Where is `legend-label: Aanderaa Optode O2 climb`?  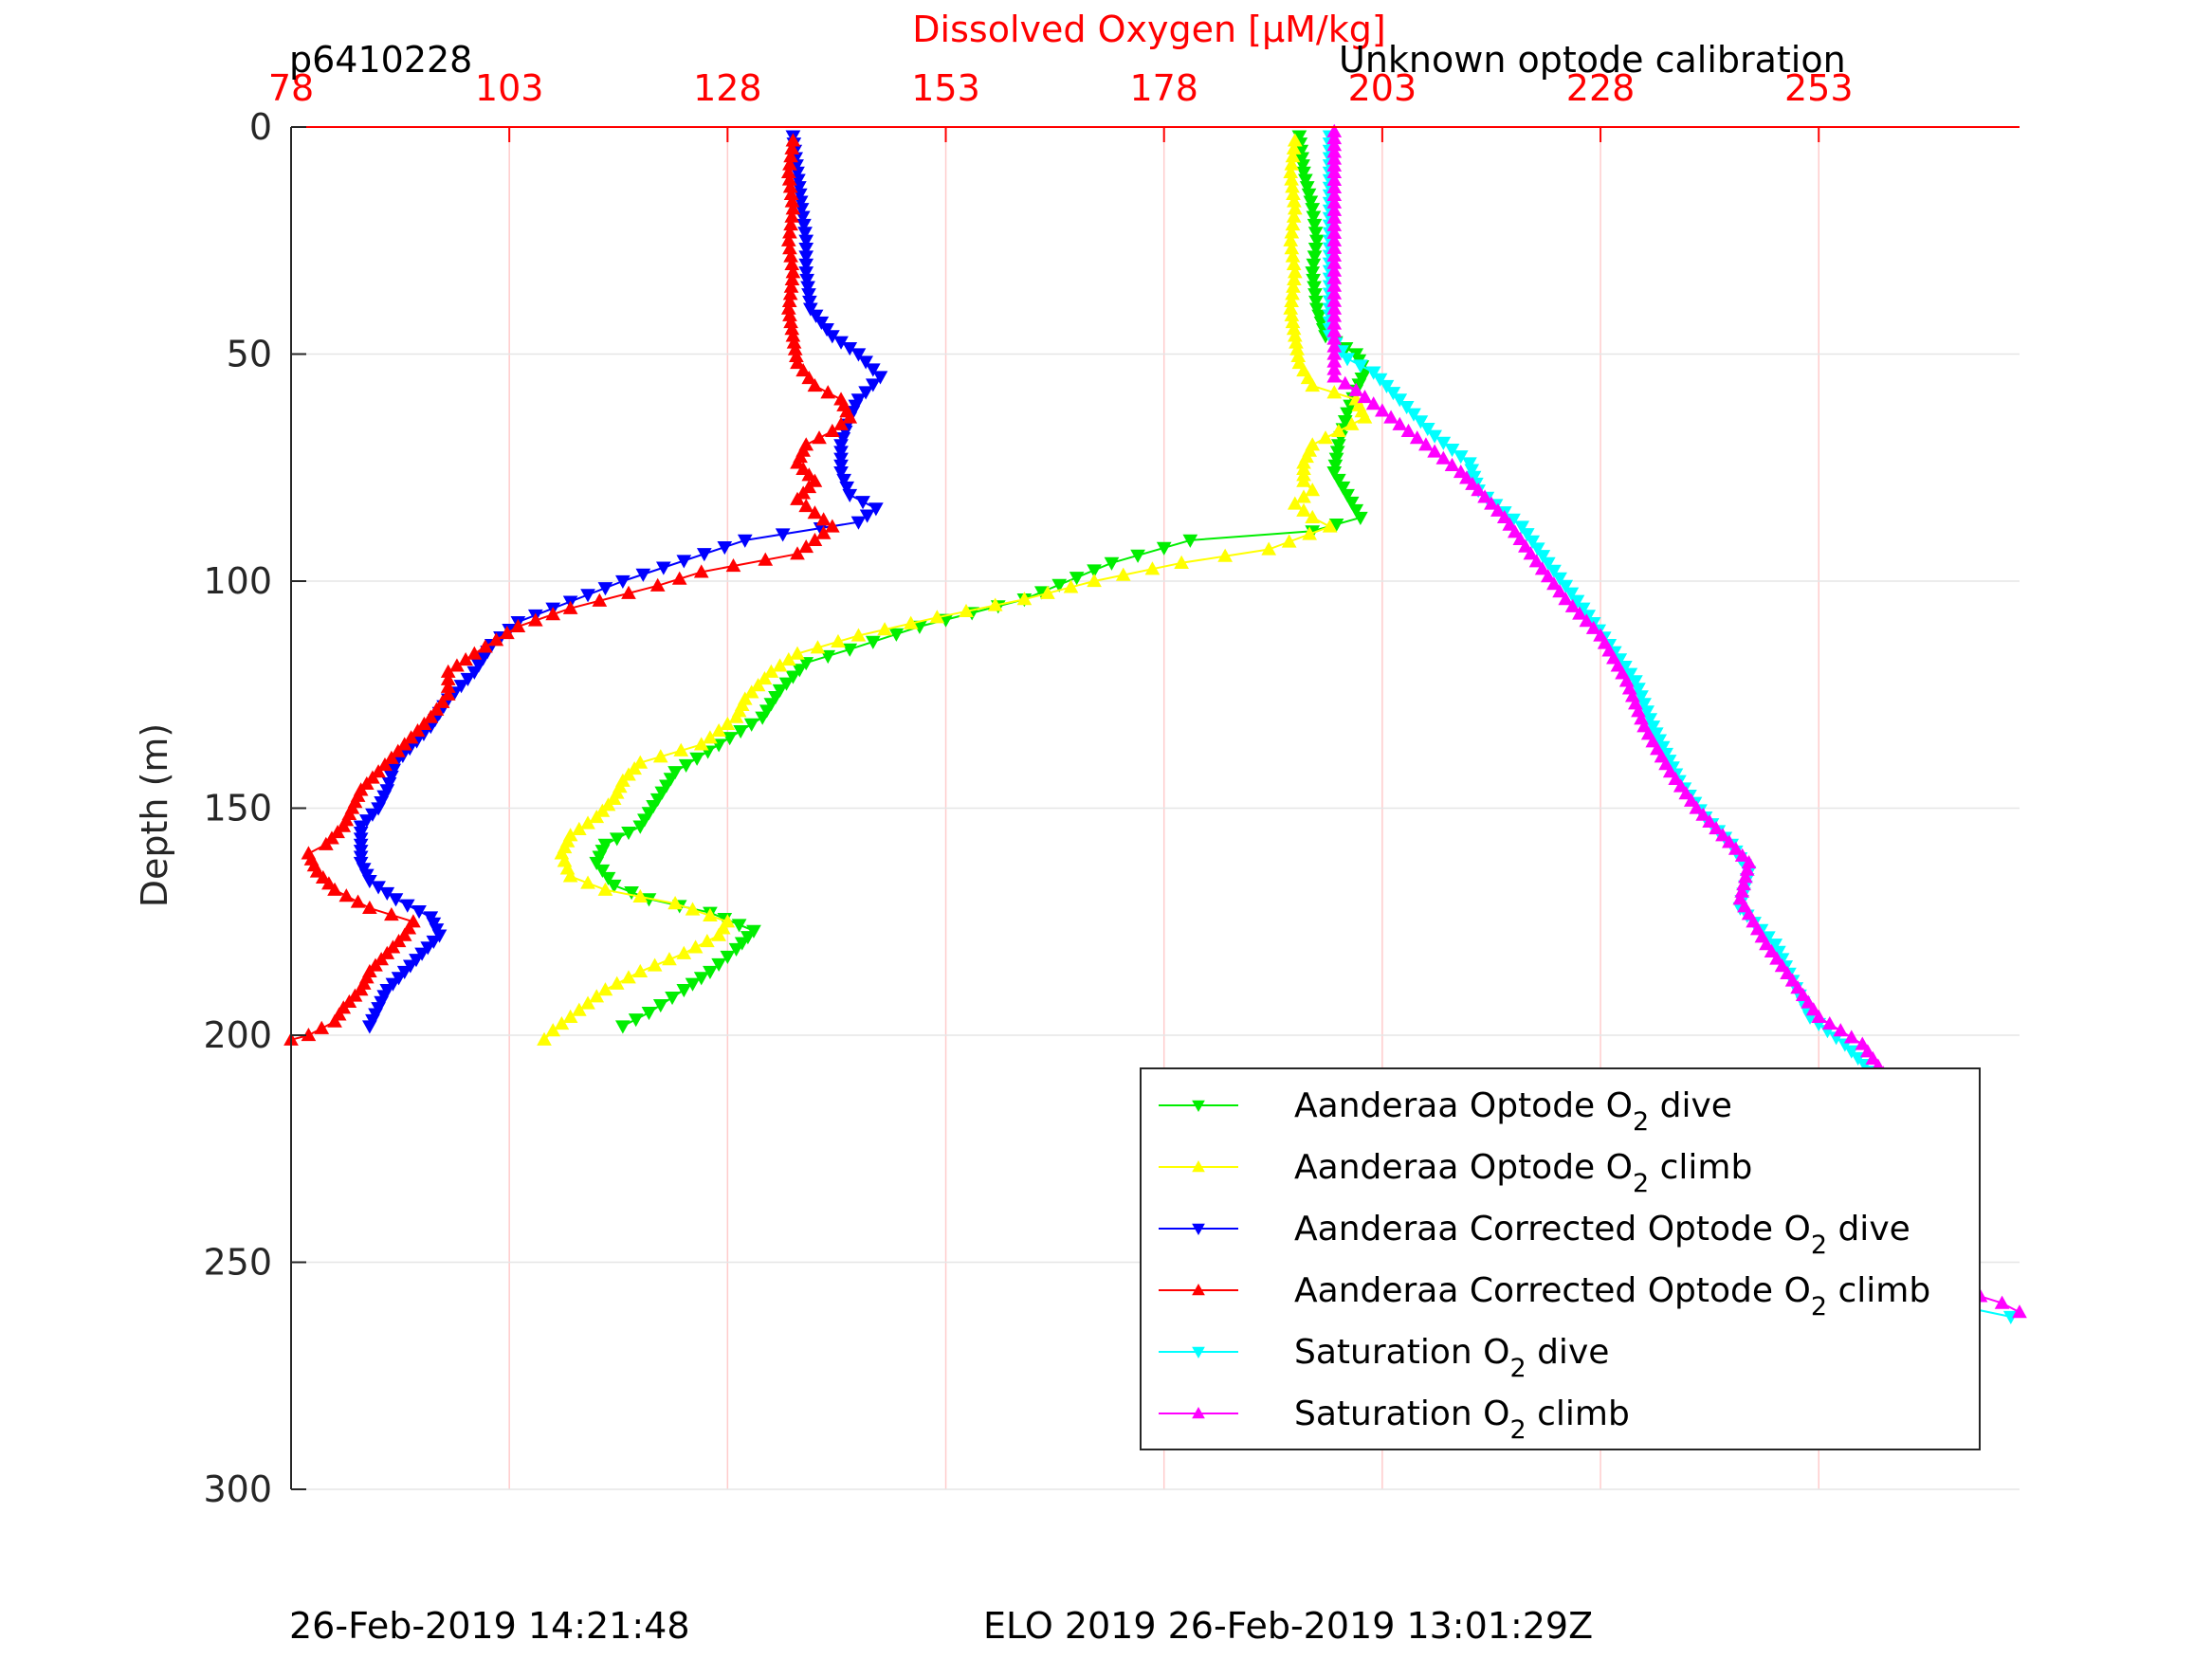 legend-label: Aanderaa Optode O2 climb is located at coordinates (1523, 1173).